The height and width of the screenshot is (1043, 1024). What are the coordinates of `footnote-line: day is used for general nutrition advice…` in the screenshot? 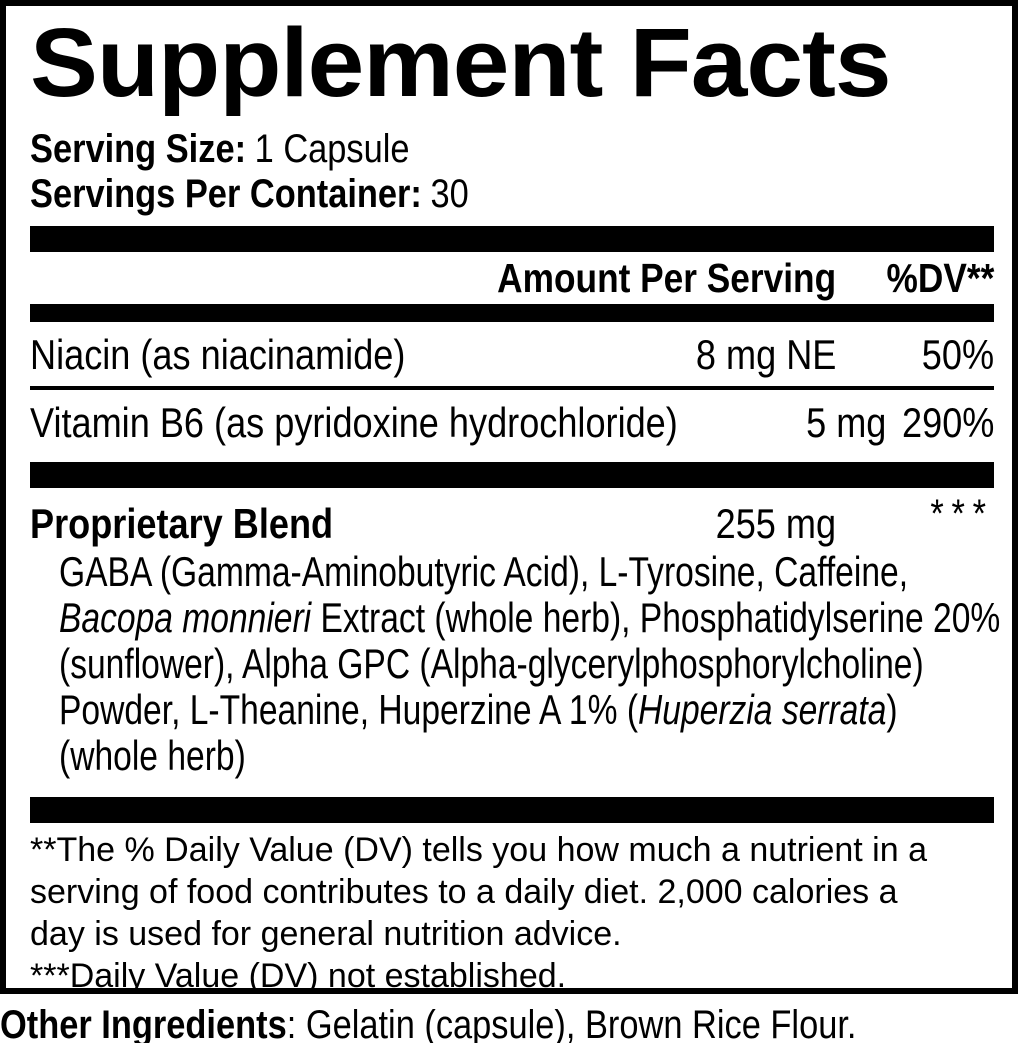 It's located at (326, 934).